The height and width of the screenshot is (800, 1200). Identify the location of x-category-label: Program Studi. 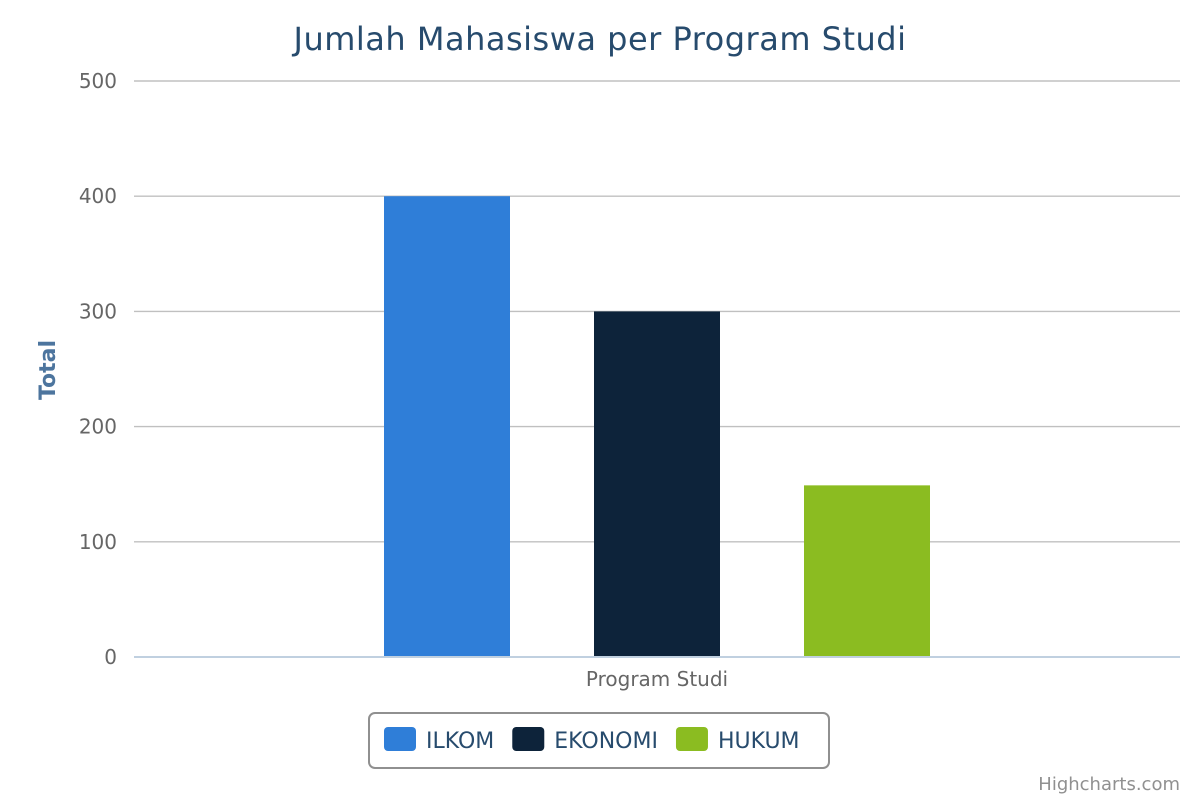
(657, 679).